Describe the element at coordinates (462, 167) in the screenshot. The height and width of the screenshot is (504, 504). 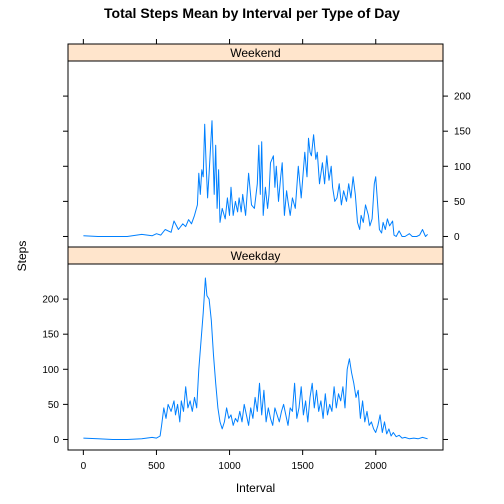
I see `weekend-ytick-label-2: 100` at that location.